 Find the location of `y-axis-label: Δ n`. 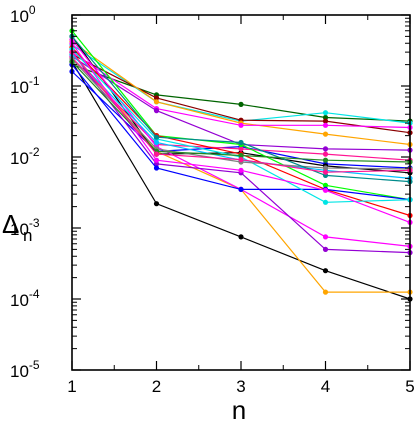

y-axis-label: Δ n is located at coordinates (17, 227).